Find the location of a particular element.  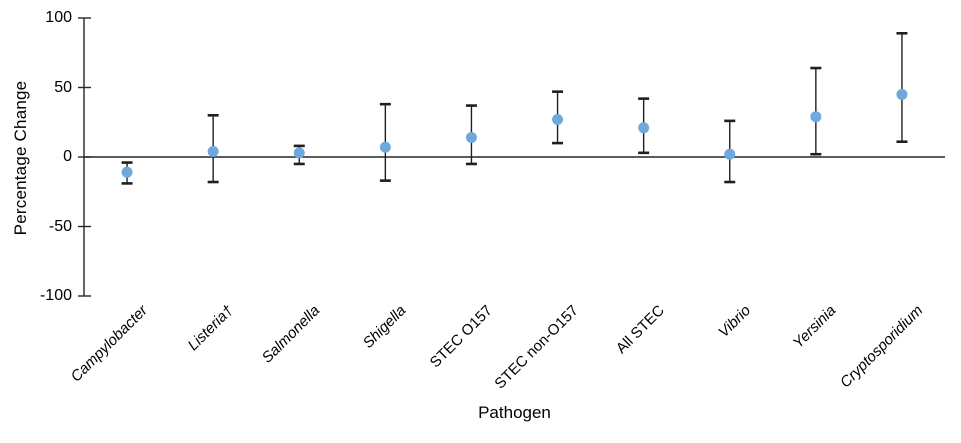

y-tick-label: 0 is located at coordinates (67, 156).